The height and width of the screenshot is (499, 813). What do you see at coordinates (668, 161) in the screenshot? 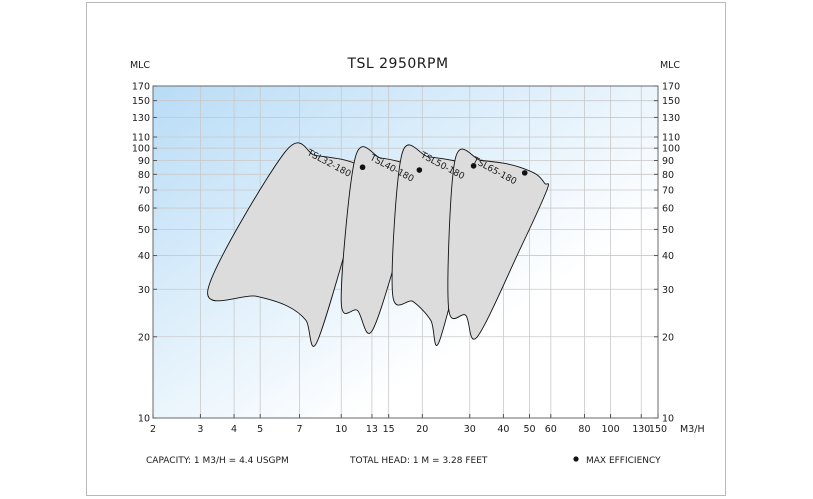
I see `y-tick-label-right: 90` at bounding box center [668, 161].